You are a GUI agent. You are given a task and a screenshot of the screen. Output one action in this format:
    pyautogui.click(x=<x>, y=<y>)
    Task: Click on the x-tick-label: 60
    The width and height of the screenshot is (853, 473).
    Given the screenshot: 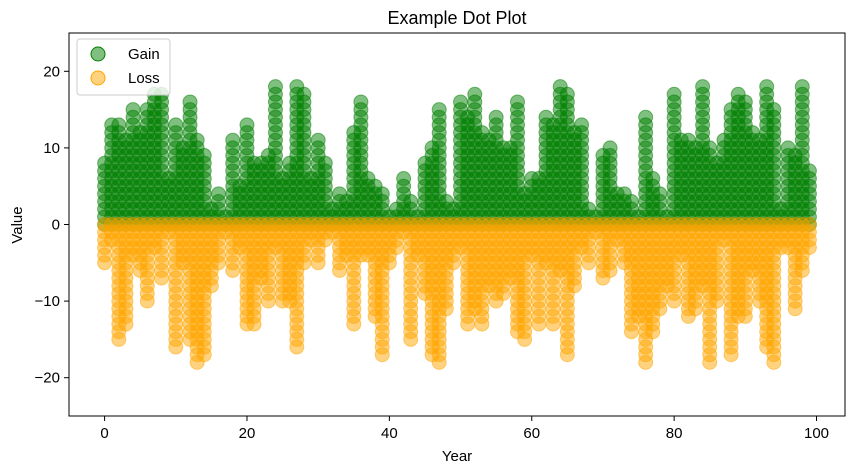 What is the action you would take?
    pyautogui.click(x=531, y=433)
    